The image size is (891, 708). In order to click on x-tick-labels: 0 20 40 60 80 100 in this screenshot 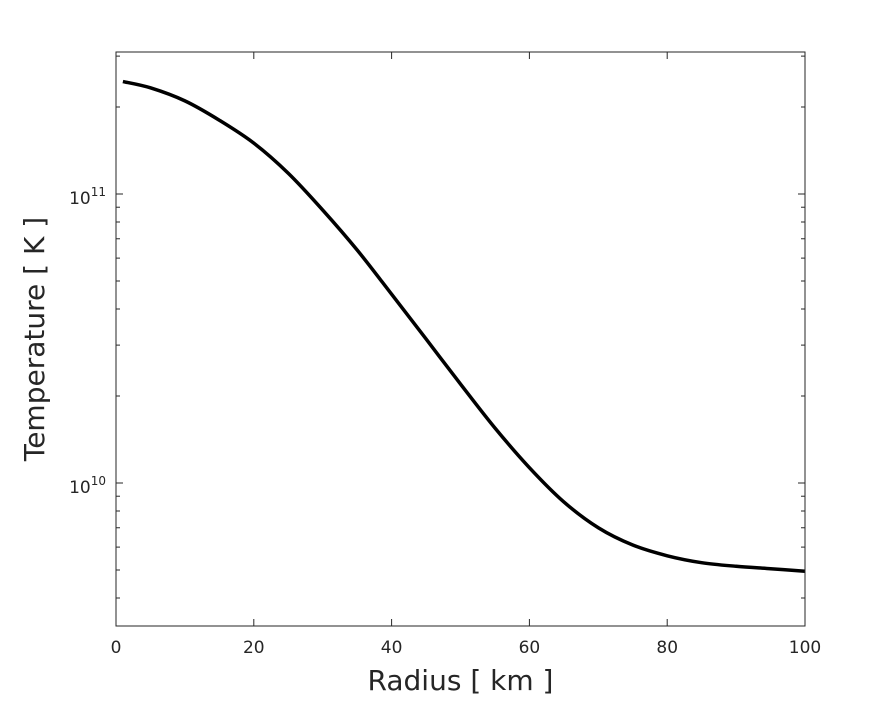, I will do `click(466, 648)`.